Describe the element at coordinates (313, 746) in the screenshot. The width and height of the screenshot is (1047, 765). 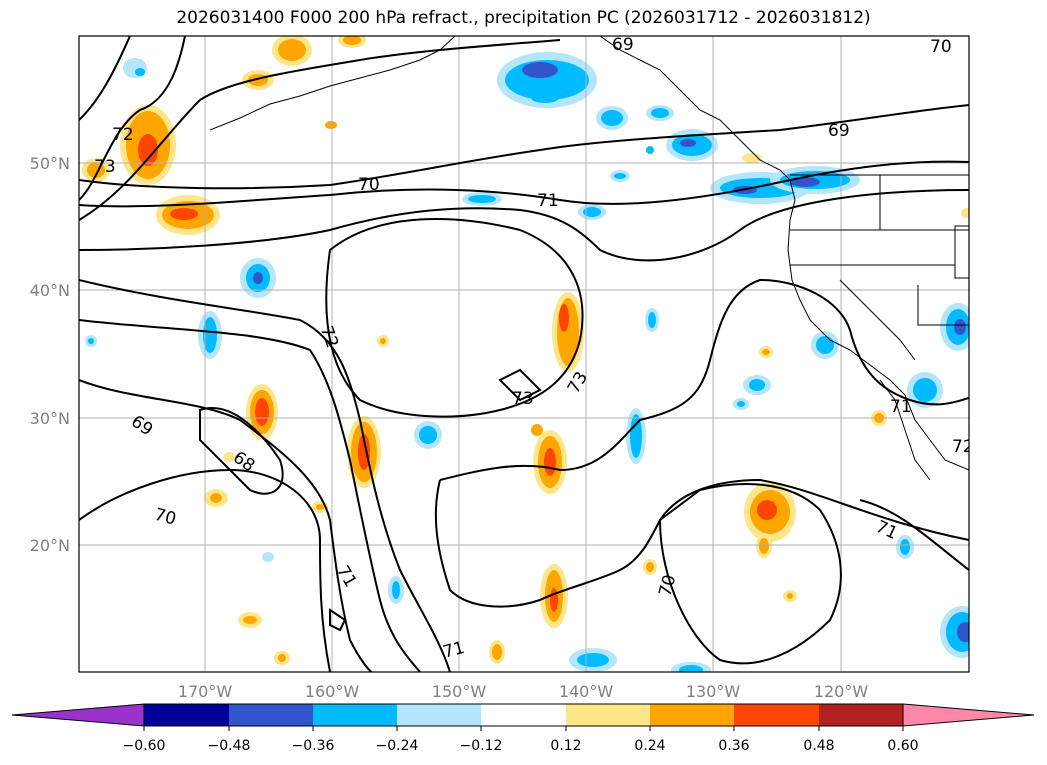
I see `colorbar-tick-label: −0.36` at that location.